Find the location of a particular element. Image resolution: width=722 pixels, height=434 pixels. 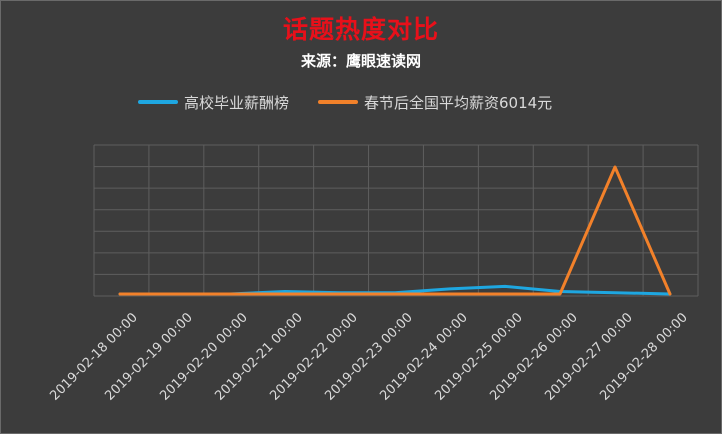

legend-label-0: 高校毕业薪酬榜 is located at coordinates (236, 103).